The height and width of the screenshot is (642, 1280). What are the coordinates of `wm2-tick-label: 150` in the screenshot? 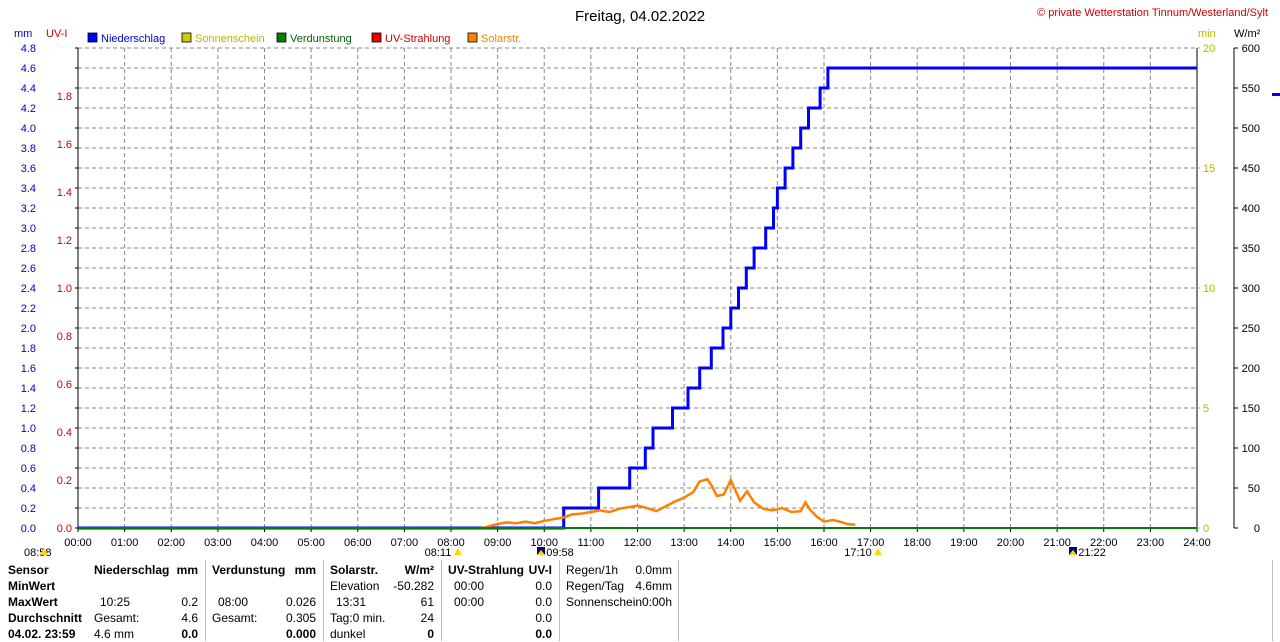 It's located at (1251, 409).